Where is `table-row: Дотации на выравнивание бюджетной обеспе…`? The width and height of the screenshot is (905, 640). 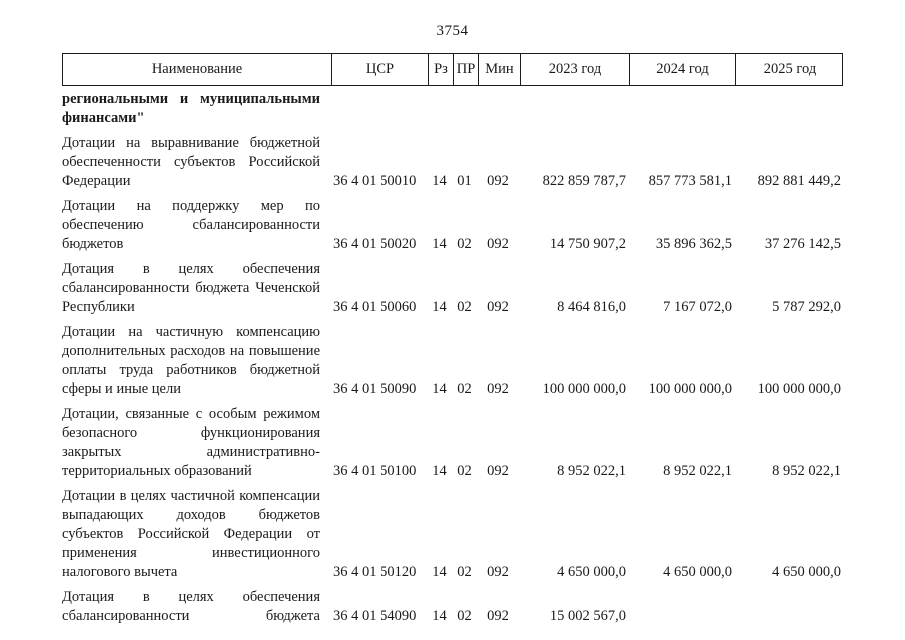 table-row: Дотации на выравнивание бюджетной обеспе… is located at coordinates (452, 162).